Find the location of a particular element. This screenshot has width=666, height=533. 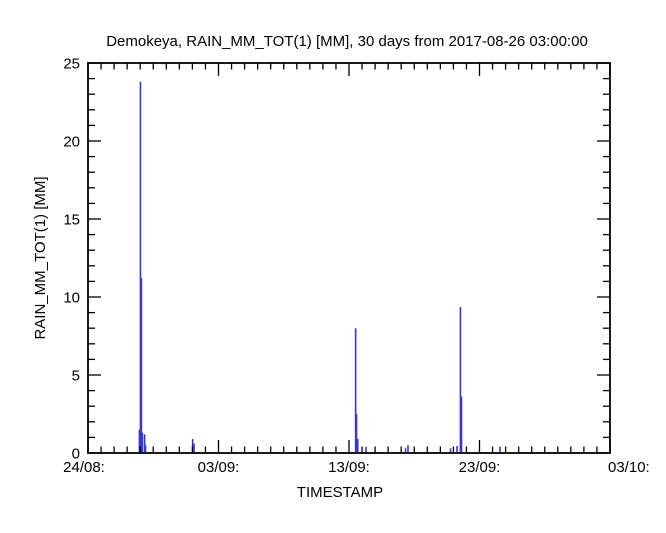

x-axis-label: TIMESTAMP is located at coordinates (340, 492).